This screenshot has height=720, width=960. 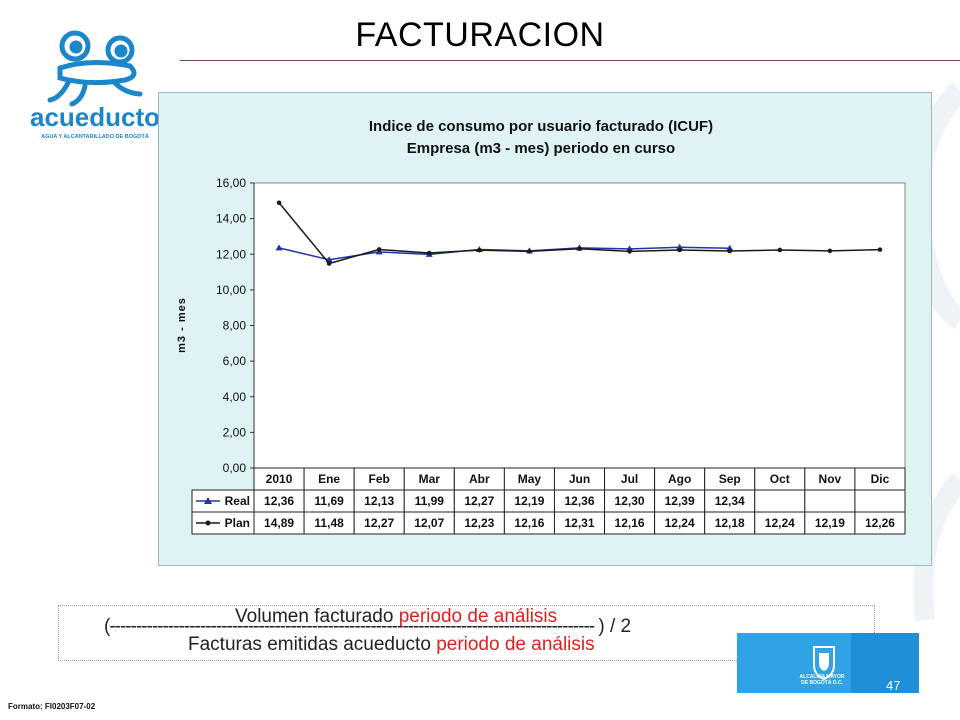 I want to click on table-value: 12,26, so click(x=880, y=523).